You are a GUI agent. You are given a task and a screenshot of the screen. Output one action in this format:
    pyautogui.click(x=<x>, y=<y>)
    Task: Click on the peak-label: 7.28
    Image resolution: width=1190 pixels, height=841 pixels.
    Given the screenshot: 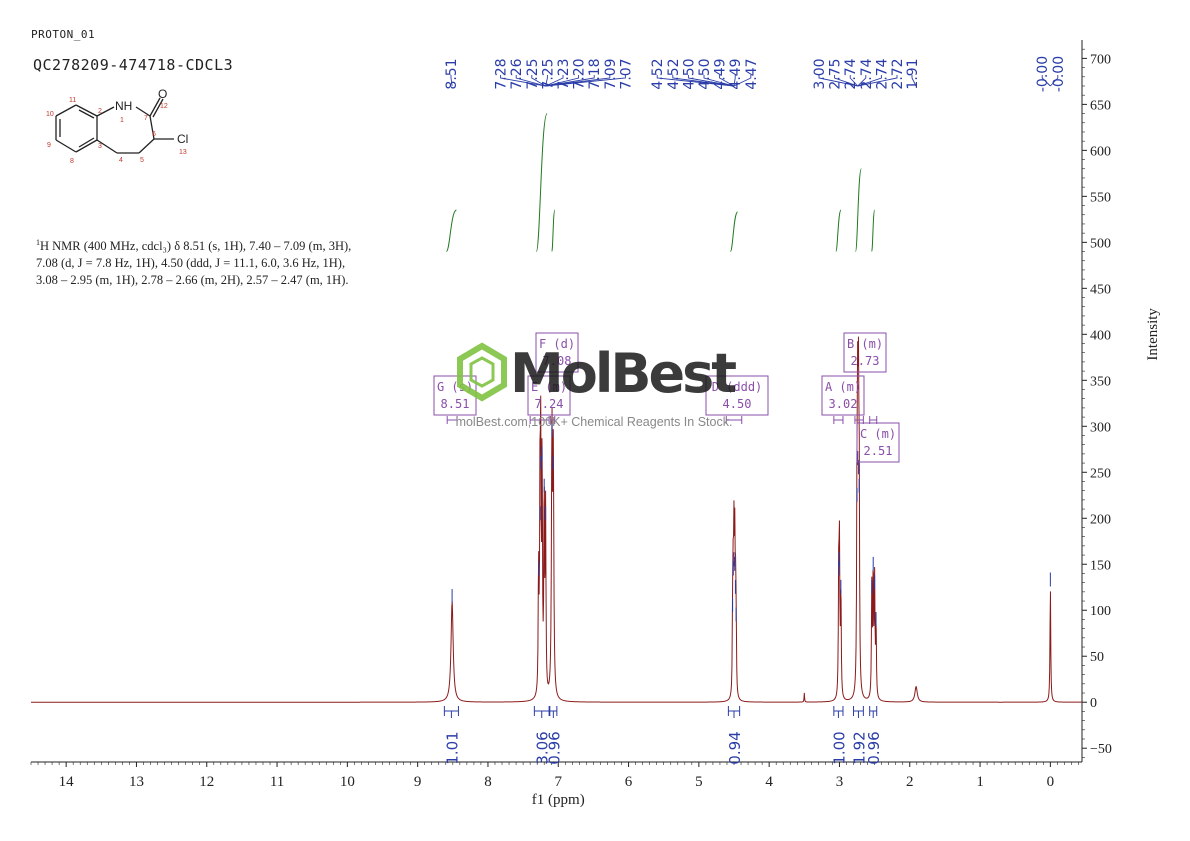 What is the action you would take?
    pyautogui.click(x=502, y=73)
    